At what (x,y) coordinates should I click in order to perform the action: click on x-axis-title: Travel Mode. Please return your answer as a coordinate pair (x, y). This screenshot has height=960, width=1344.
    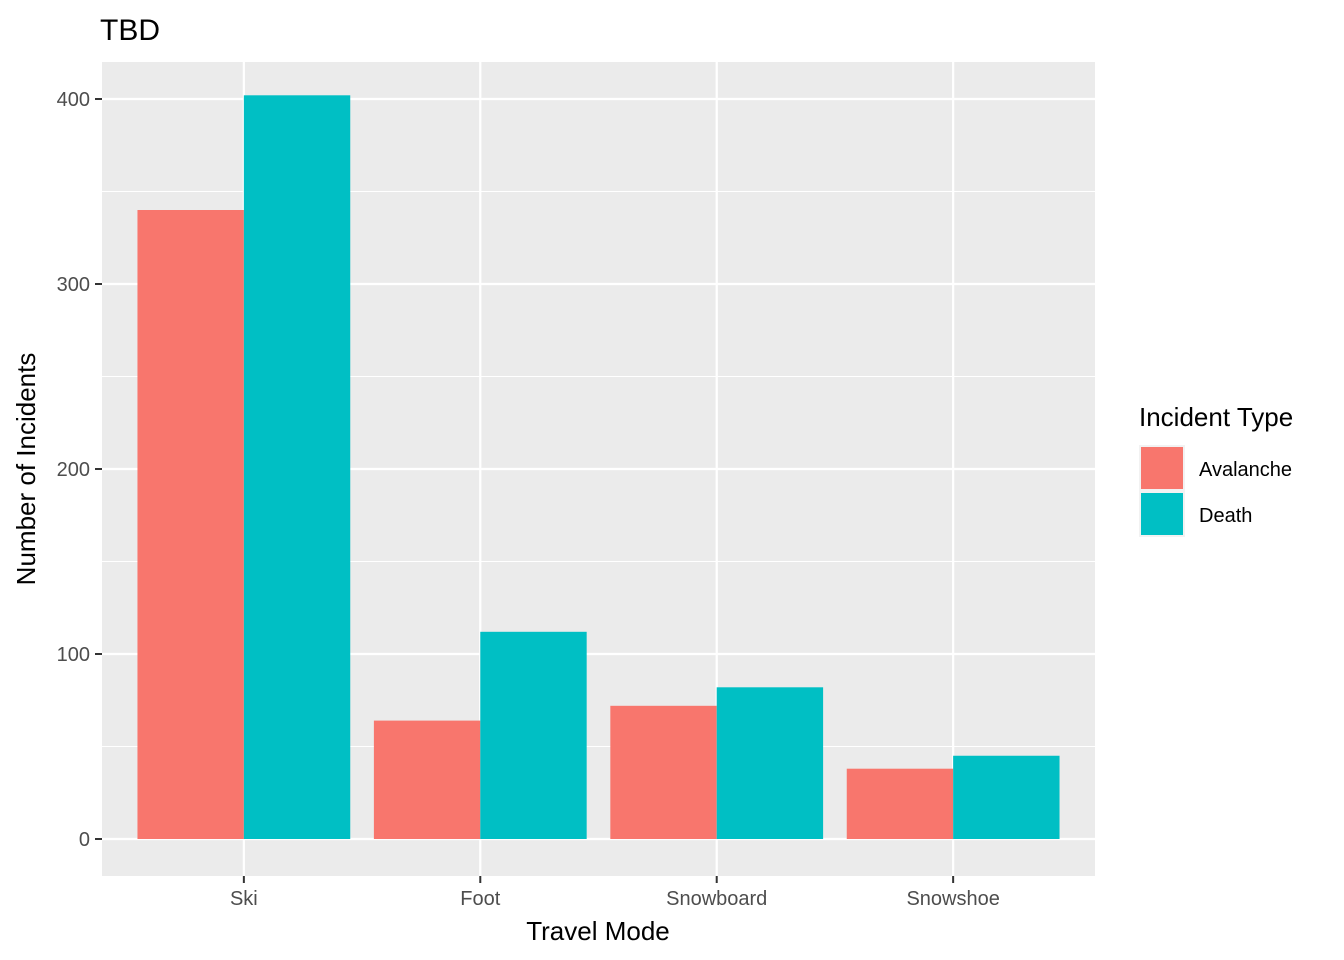
    Looking at the image, I should click on (598, 931).